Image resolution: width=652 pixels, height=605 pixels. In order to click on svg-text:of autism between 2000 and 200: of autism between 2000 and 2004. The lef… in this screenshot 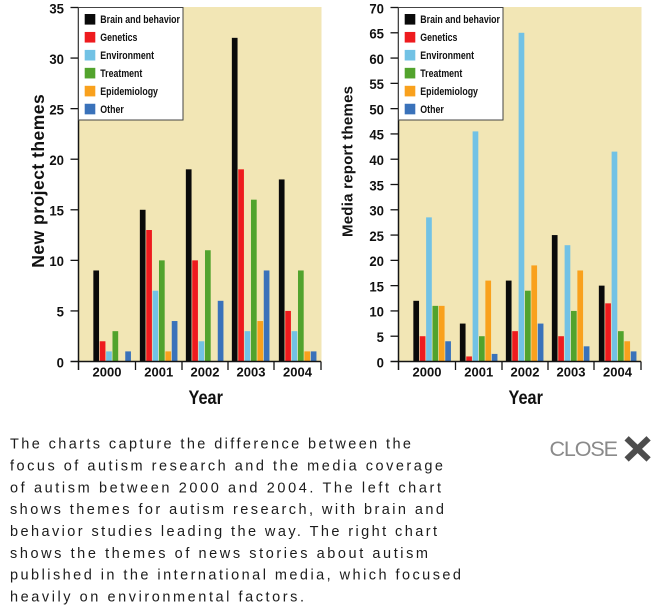, I will do `click(225, 488)`.